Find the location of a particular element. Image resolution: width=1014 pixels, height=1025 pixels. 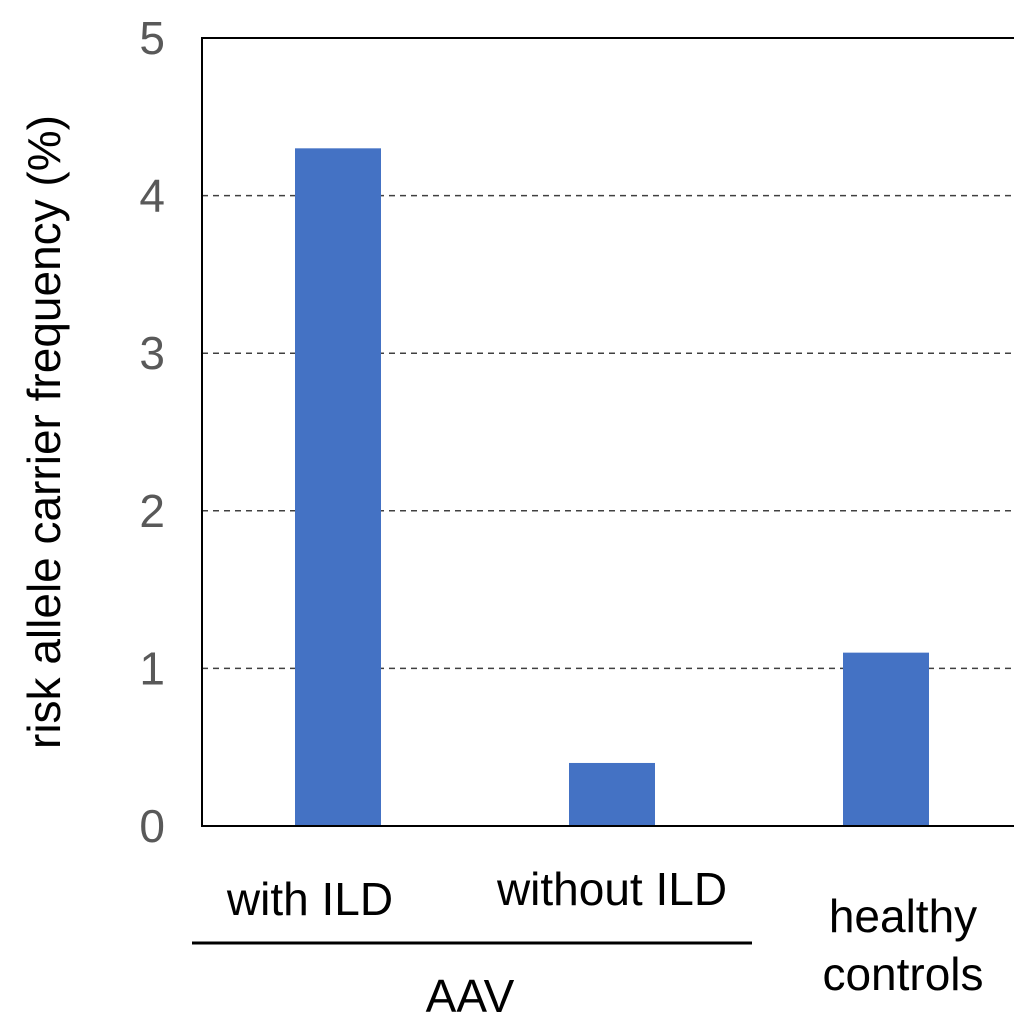

y-tick-label: 1 is located at coordinates (152, 668).